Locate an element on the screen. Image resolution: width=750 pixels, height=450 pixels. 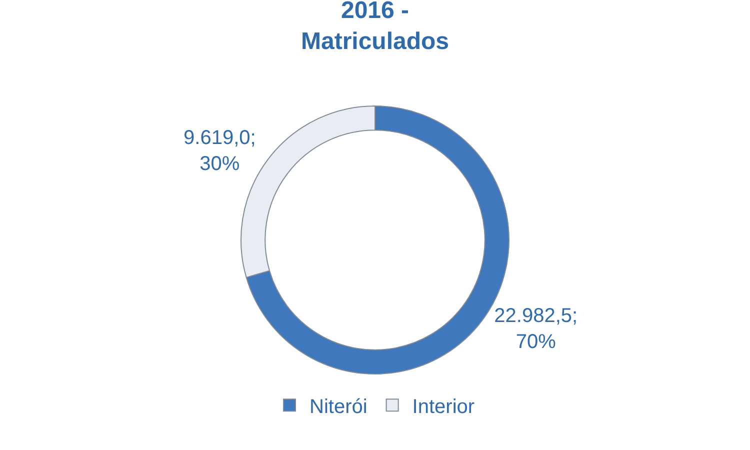
data-label: 9.619,0; 30% is located at coordinates (220, 150).